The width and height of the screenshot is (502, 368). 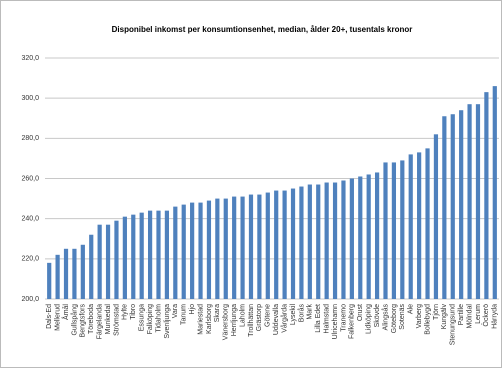 What do you see at coordinates (65, 312) in the screenshot?
I see `x-tick-label: Åmål` at bounding box center [65, 312].